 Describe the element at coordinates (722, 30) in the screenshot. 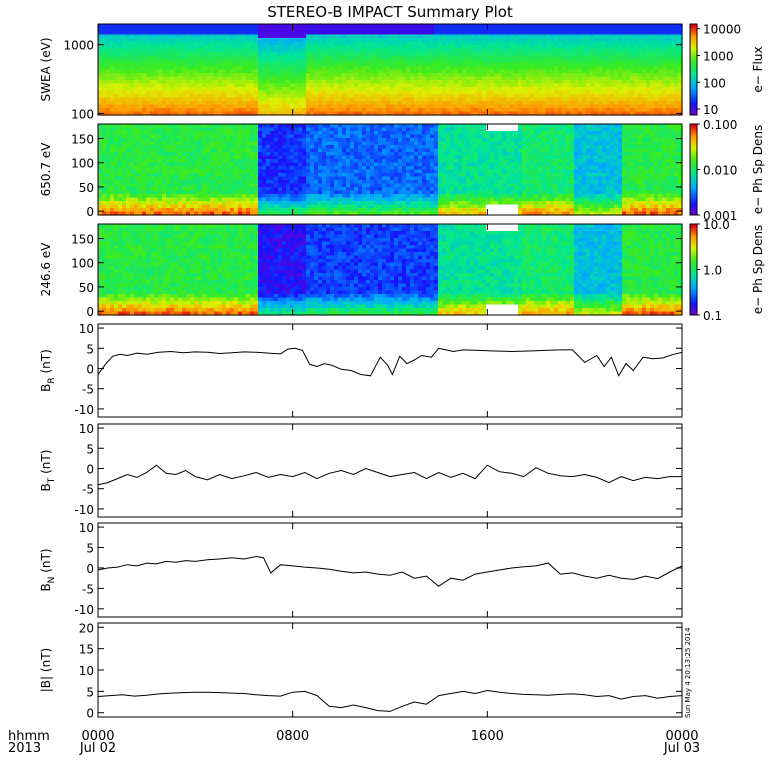

I see `colorbar-tick-label: 10000` at that location.